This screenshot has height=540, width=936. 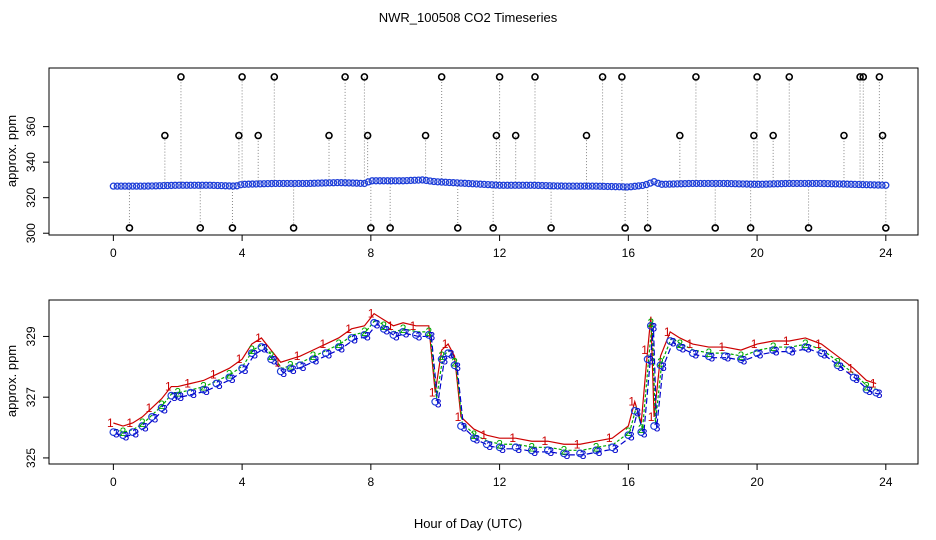 What do you see at coordinates (11, 381) in the screenshot?
I see `bottom-y-axis-label: approx. ppm` at bounding box center [11, 381].